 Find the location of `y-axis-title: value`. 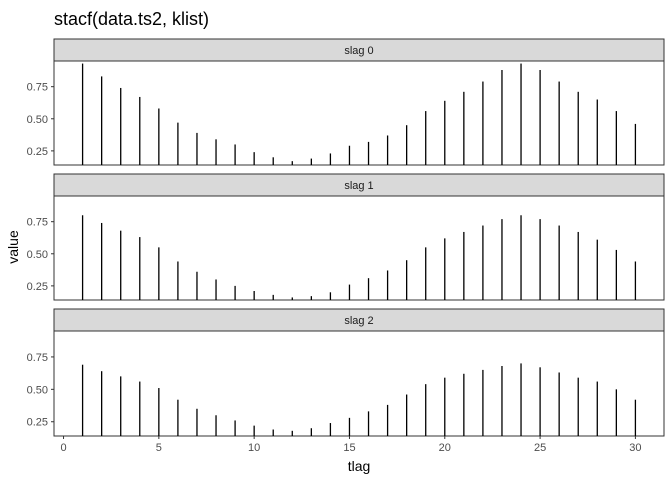

y-axis-title: value is located at coordinates (13, 247).